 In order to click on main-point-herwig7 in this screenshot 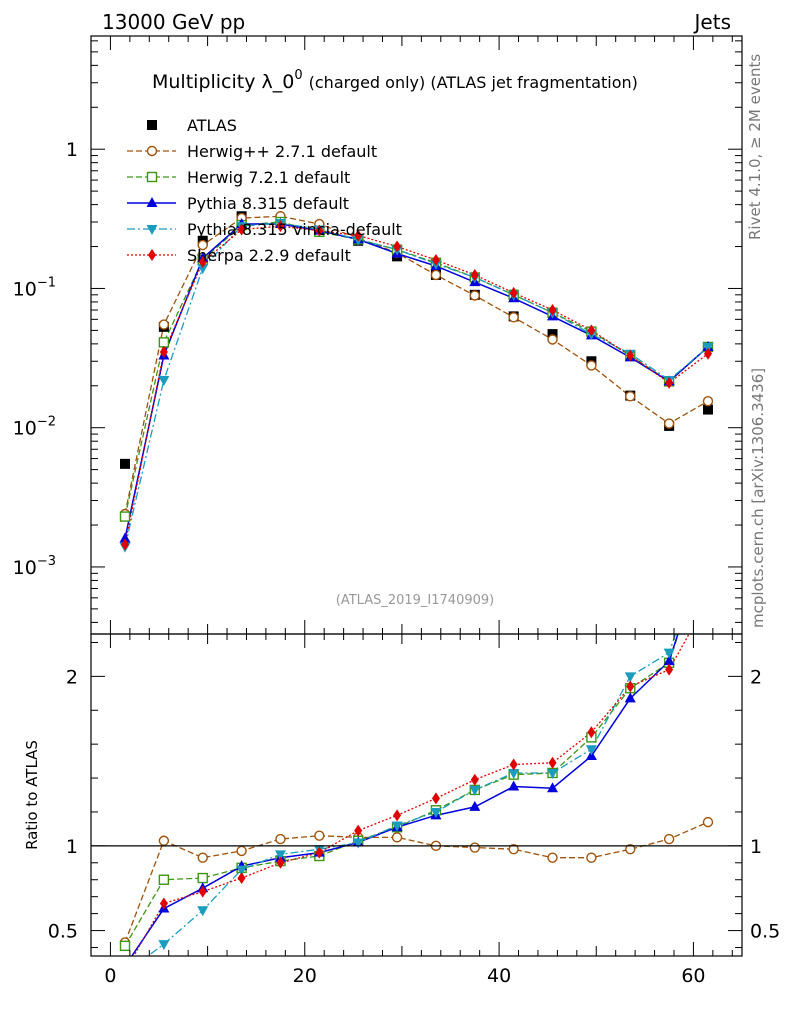, I will do `click(125, 516)`.